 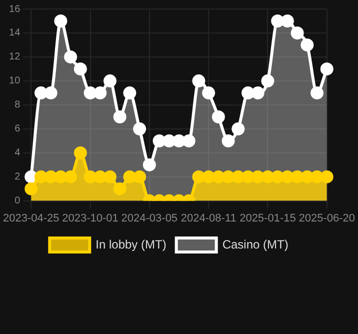 What do you see at coordinates (15, 57) in the screenshot?
I see `y-tick-label: 12` at bounding box center [15, 57].